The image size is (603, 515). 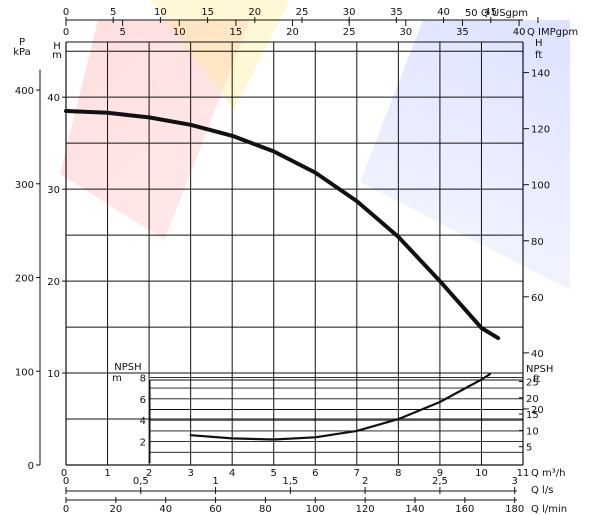 I want to click on bottom-axis-lmin-title: Q l/min, so click(x=549, y=509).